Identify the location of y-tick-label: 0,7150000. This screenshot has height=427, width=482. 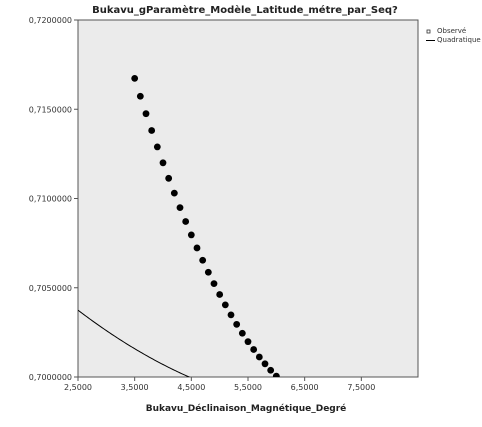
(50, 109).